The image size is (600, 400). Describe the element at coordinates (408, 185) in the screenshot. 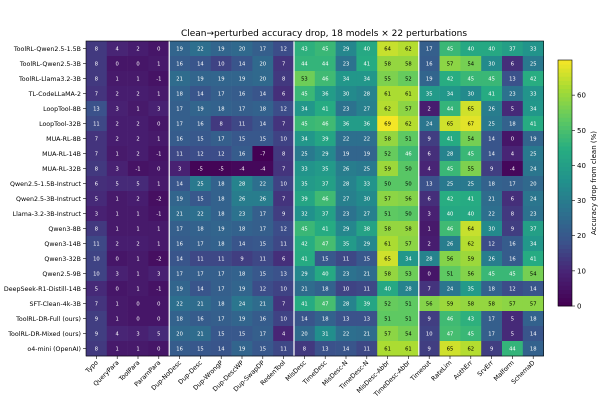

I see `cell-value-label: 50` at that location.